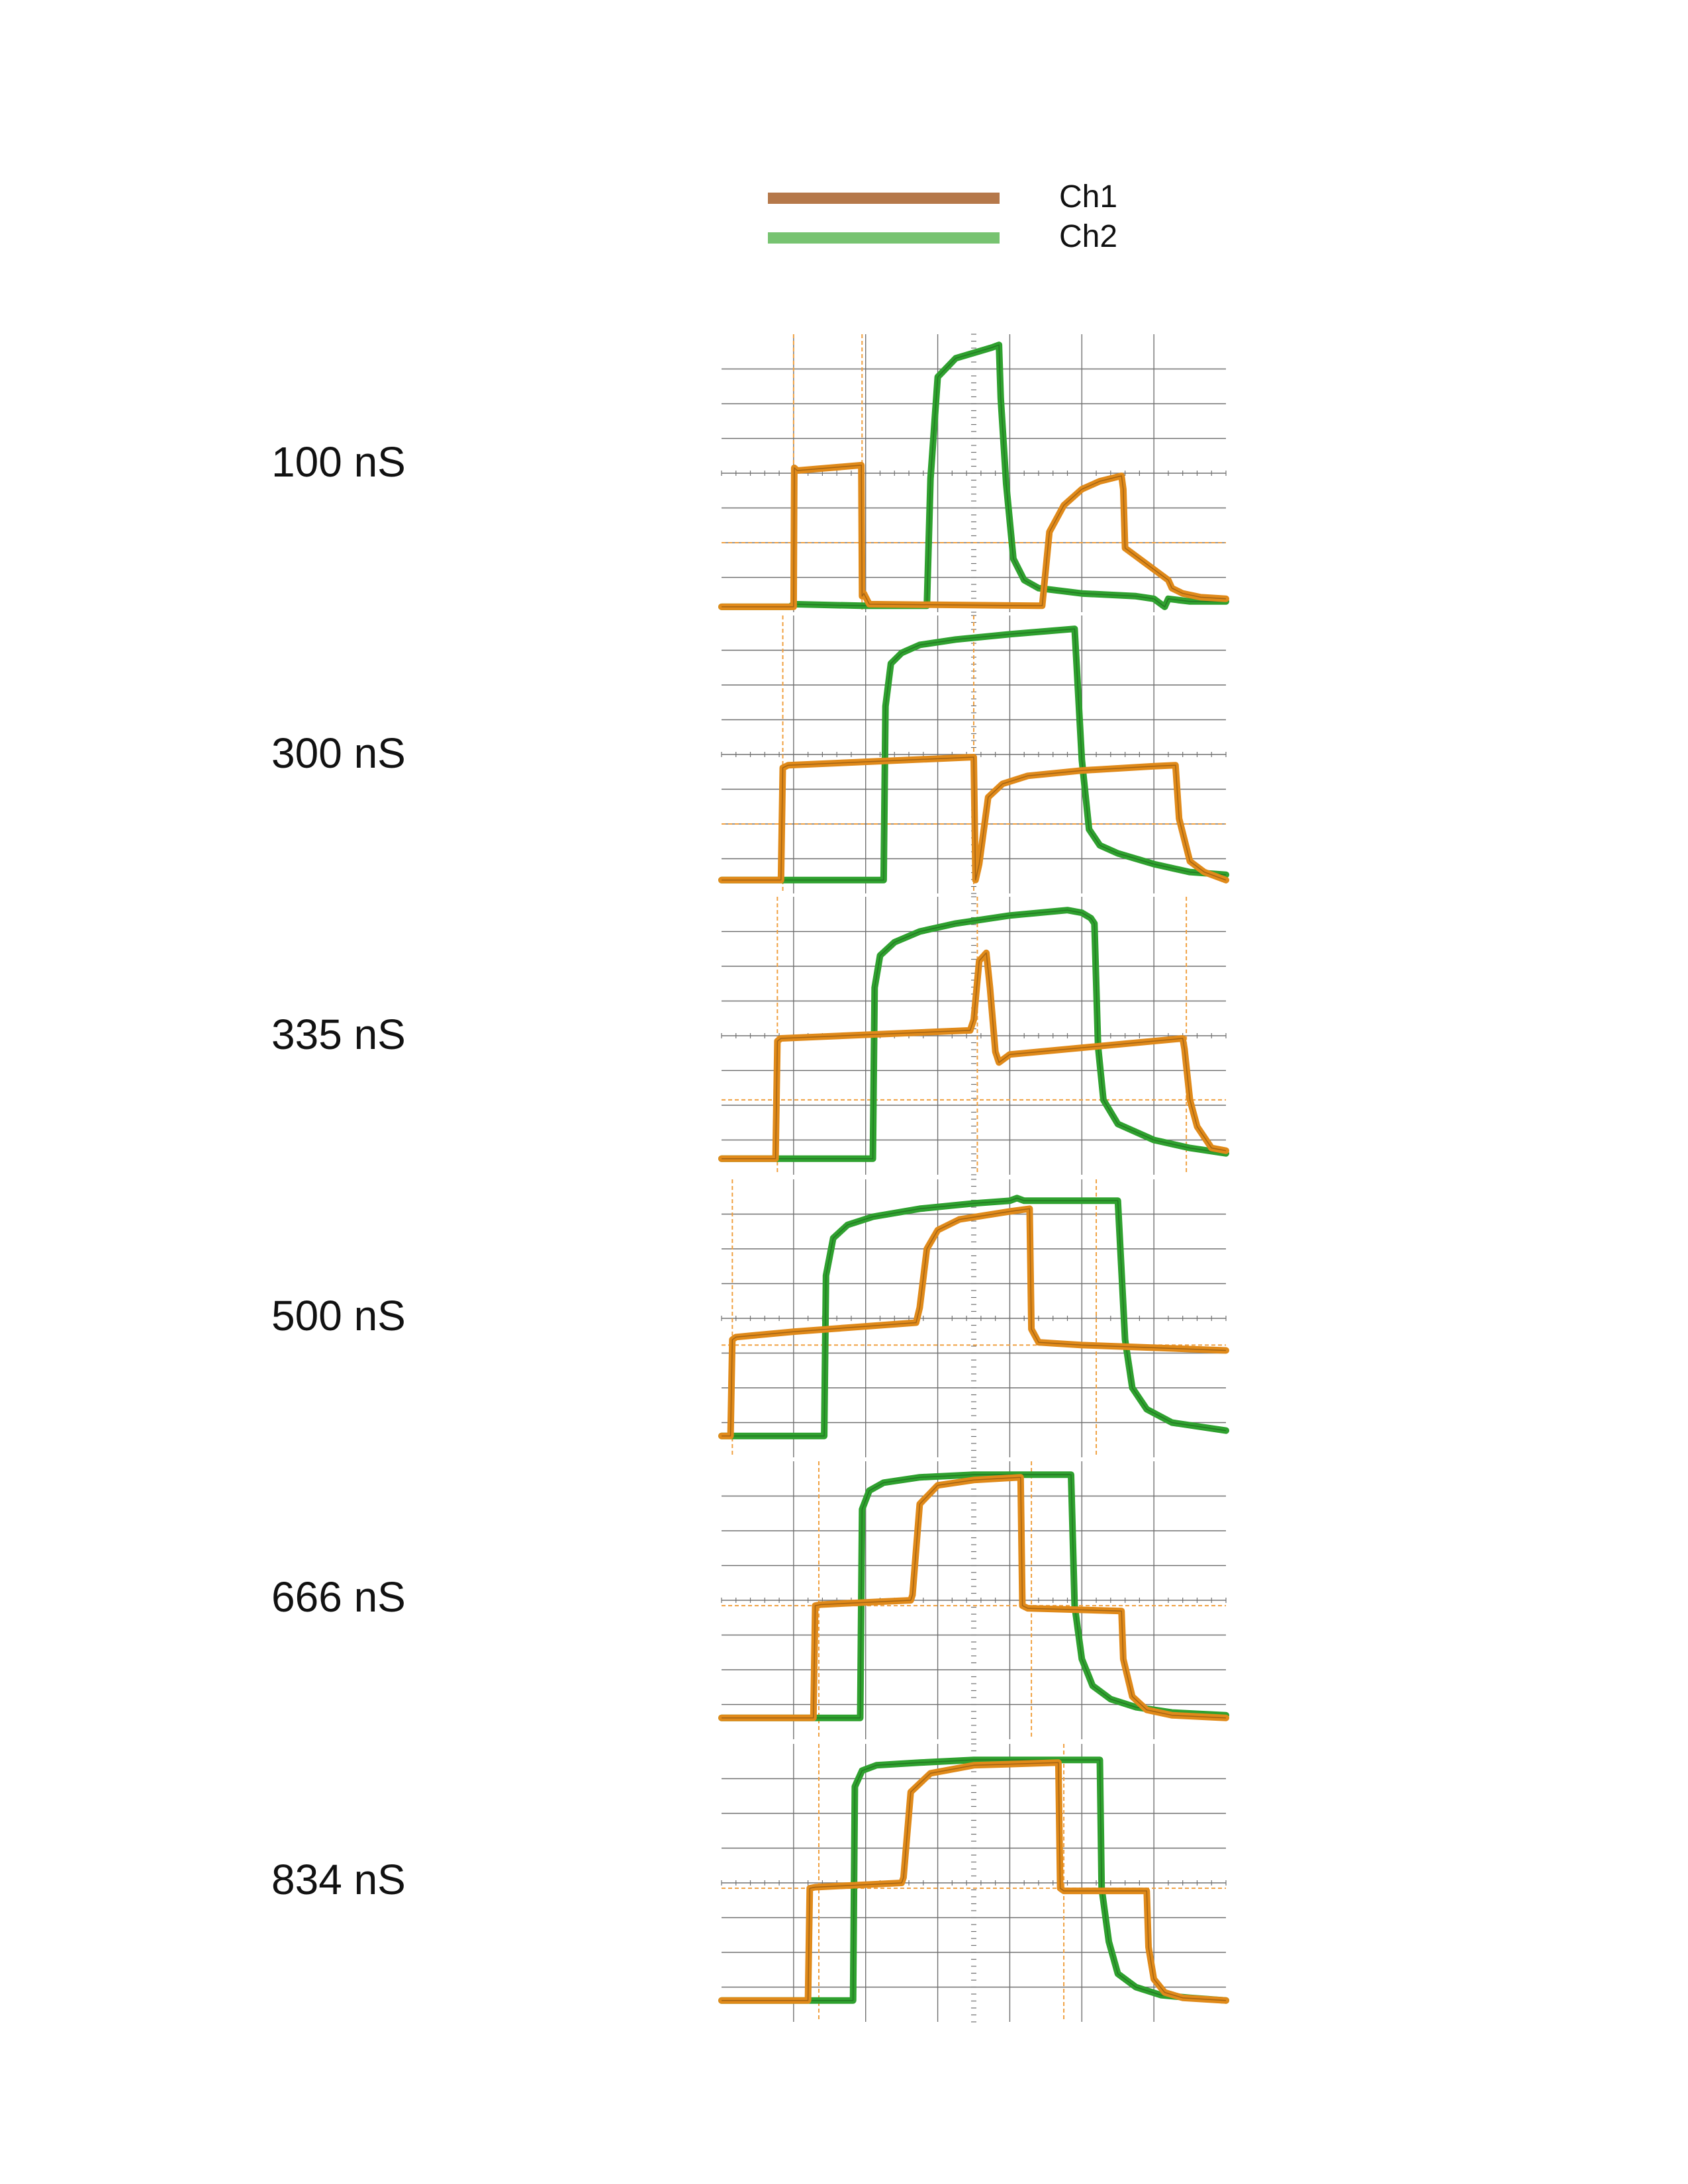  Describe the element at coordinates (338, 1034) in the screenshot. I see `panel-label-335ns: 335 nS` at that location.